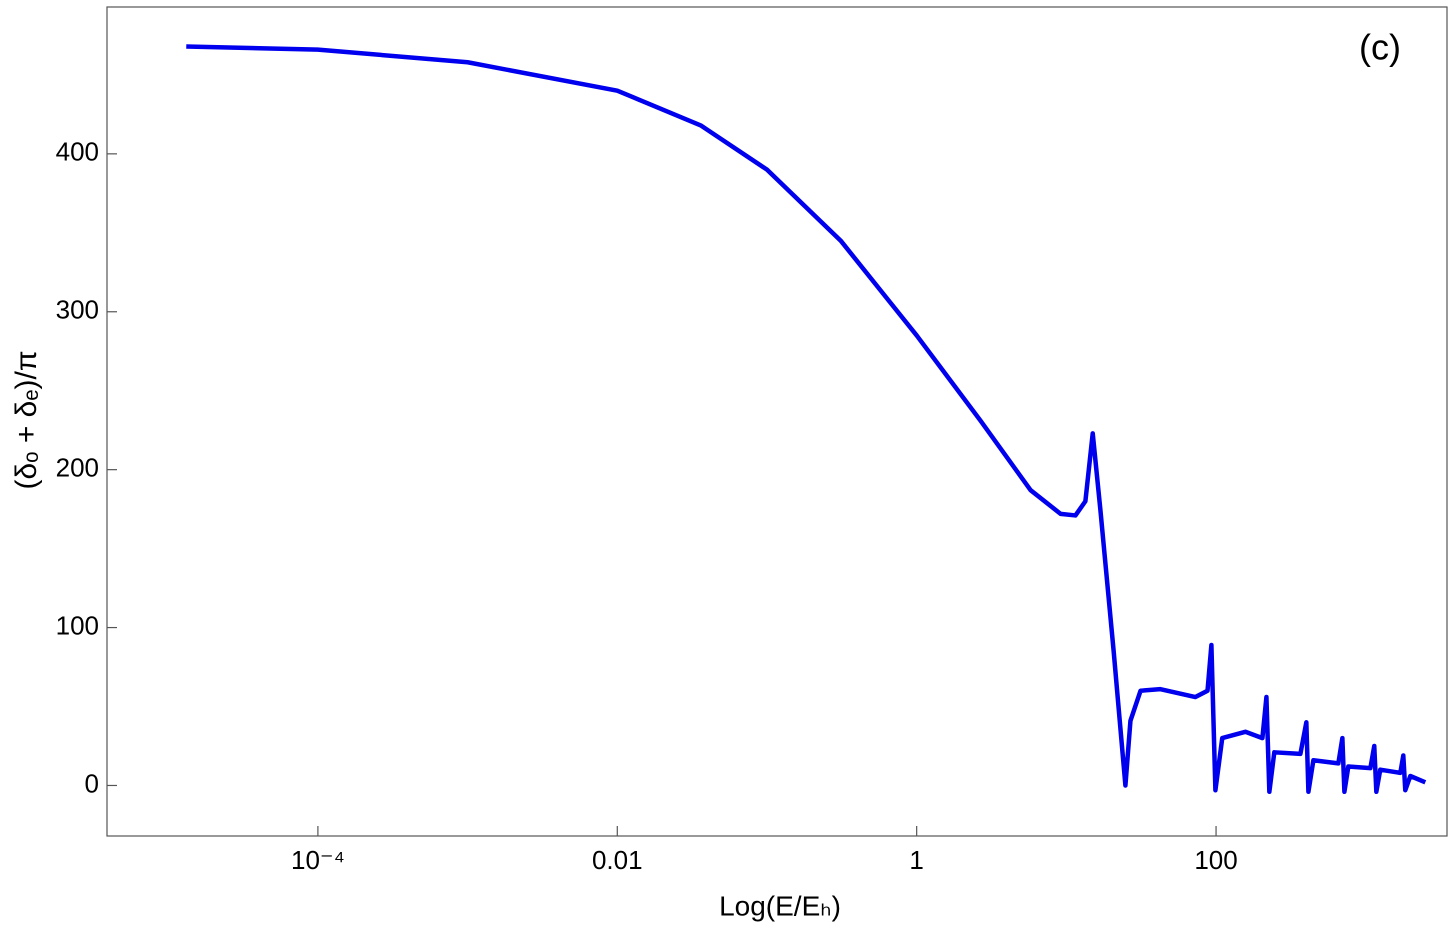  I want to click on y-tick-label: 200, so click(77, 468).